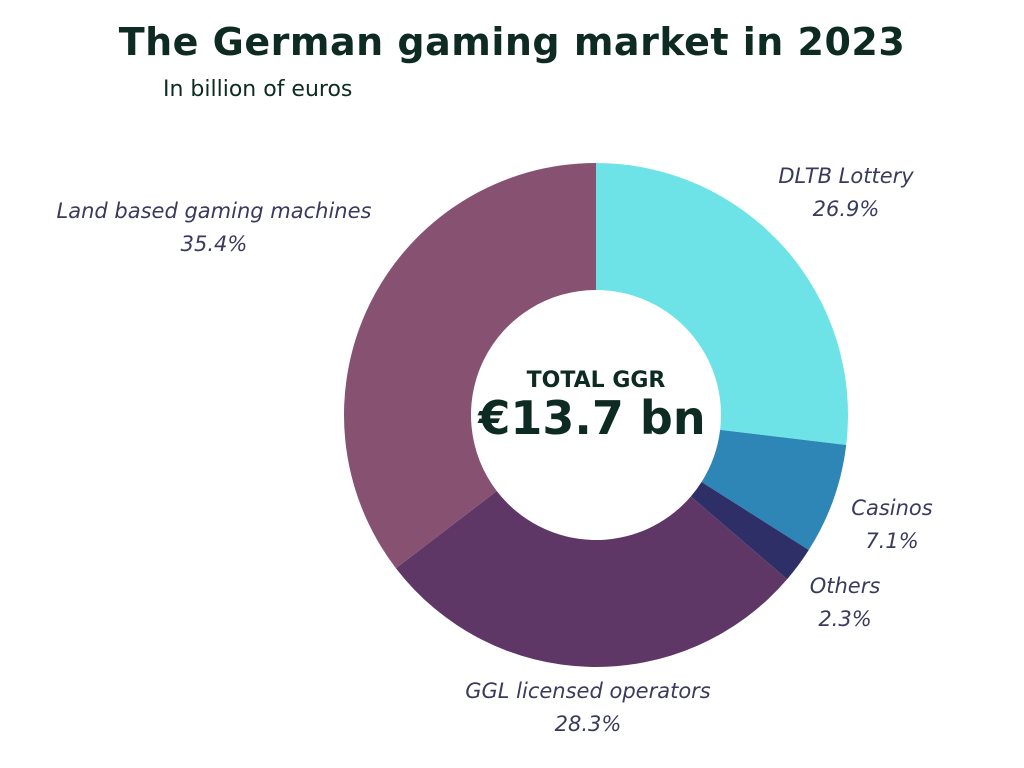 The height and width of the screenshot is (768, 1024). What do you see at coordinates (588, 724) in the screenshot?
I see `slice-label-value: 28.3%` at bounding box center [588, 724].